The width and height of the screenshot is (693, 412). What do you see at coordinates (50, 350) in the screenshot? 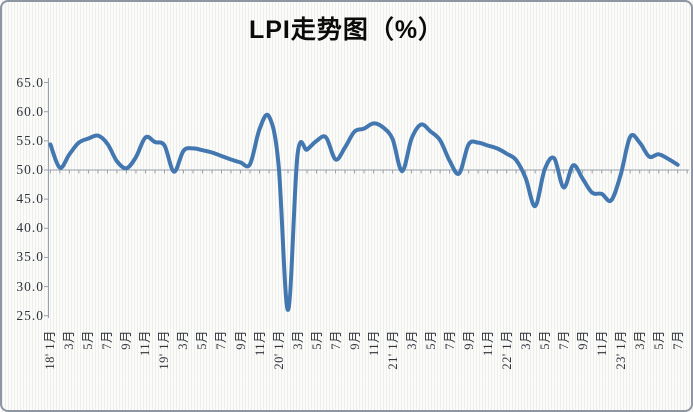
I see `x-axis-label: 18' 1月` at bounding box center [50, 350].